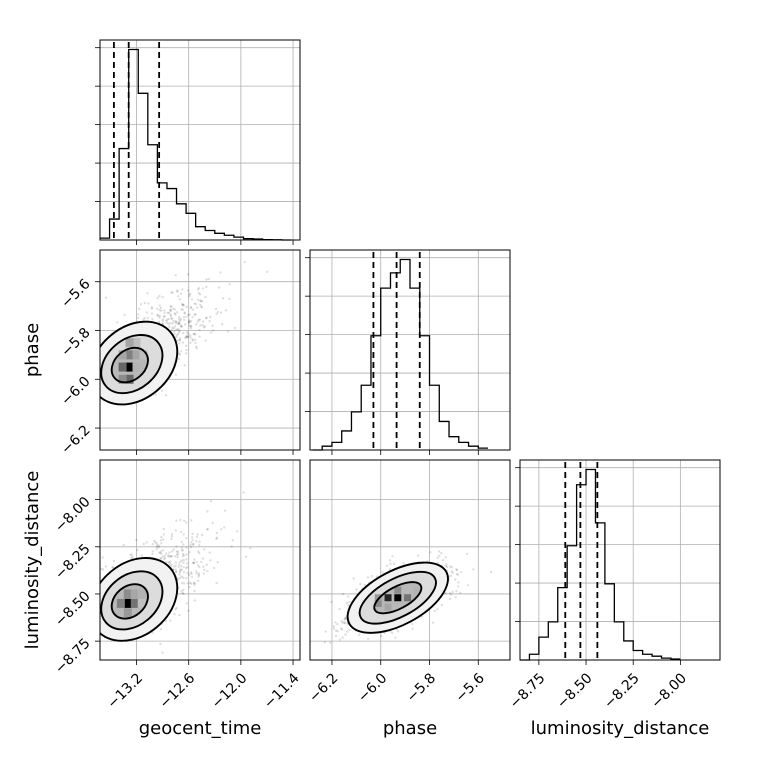 Image resolution: width=760 pixels, height=760 pixels. Describe the element at coordinates (230, 691) in the screenshot. I see `x-tick-label: −12.0` at that location.